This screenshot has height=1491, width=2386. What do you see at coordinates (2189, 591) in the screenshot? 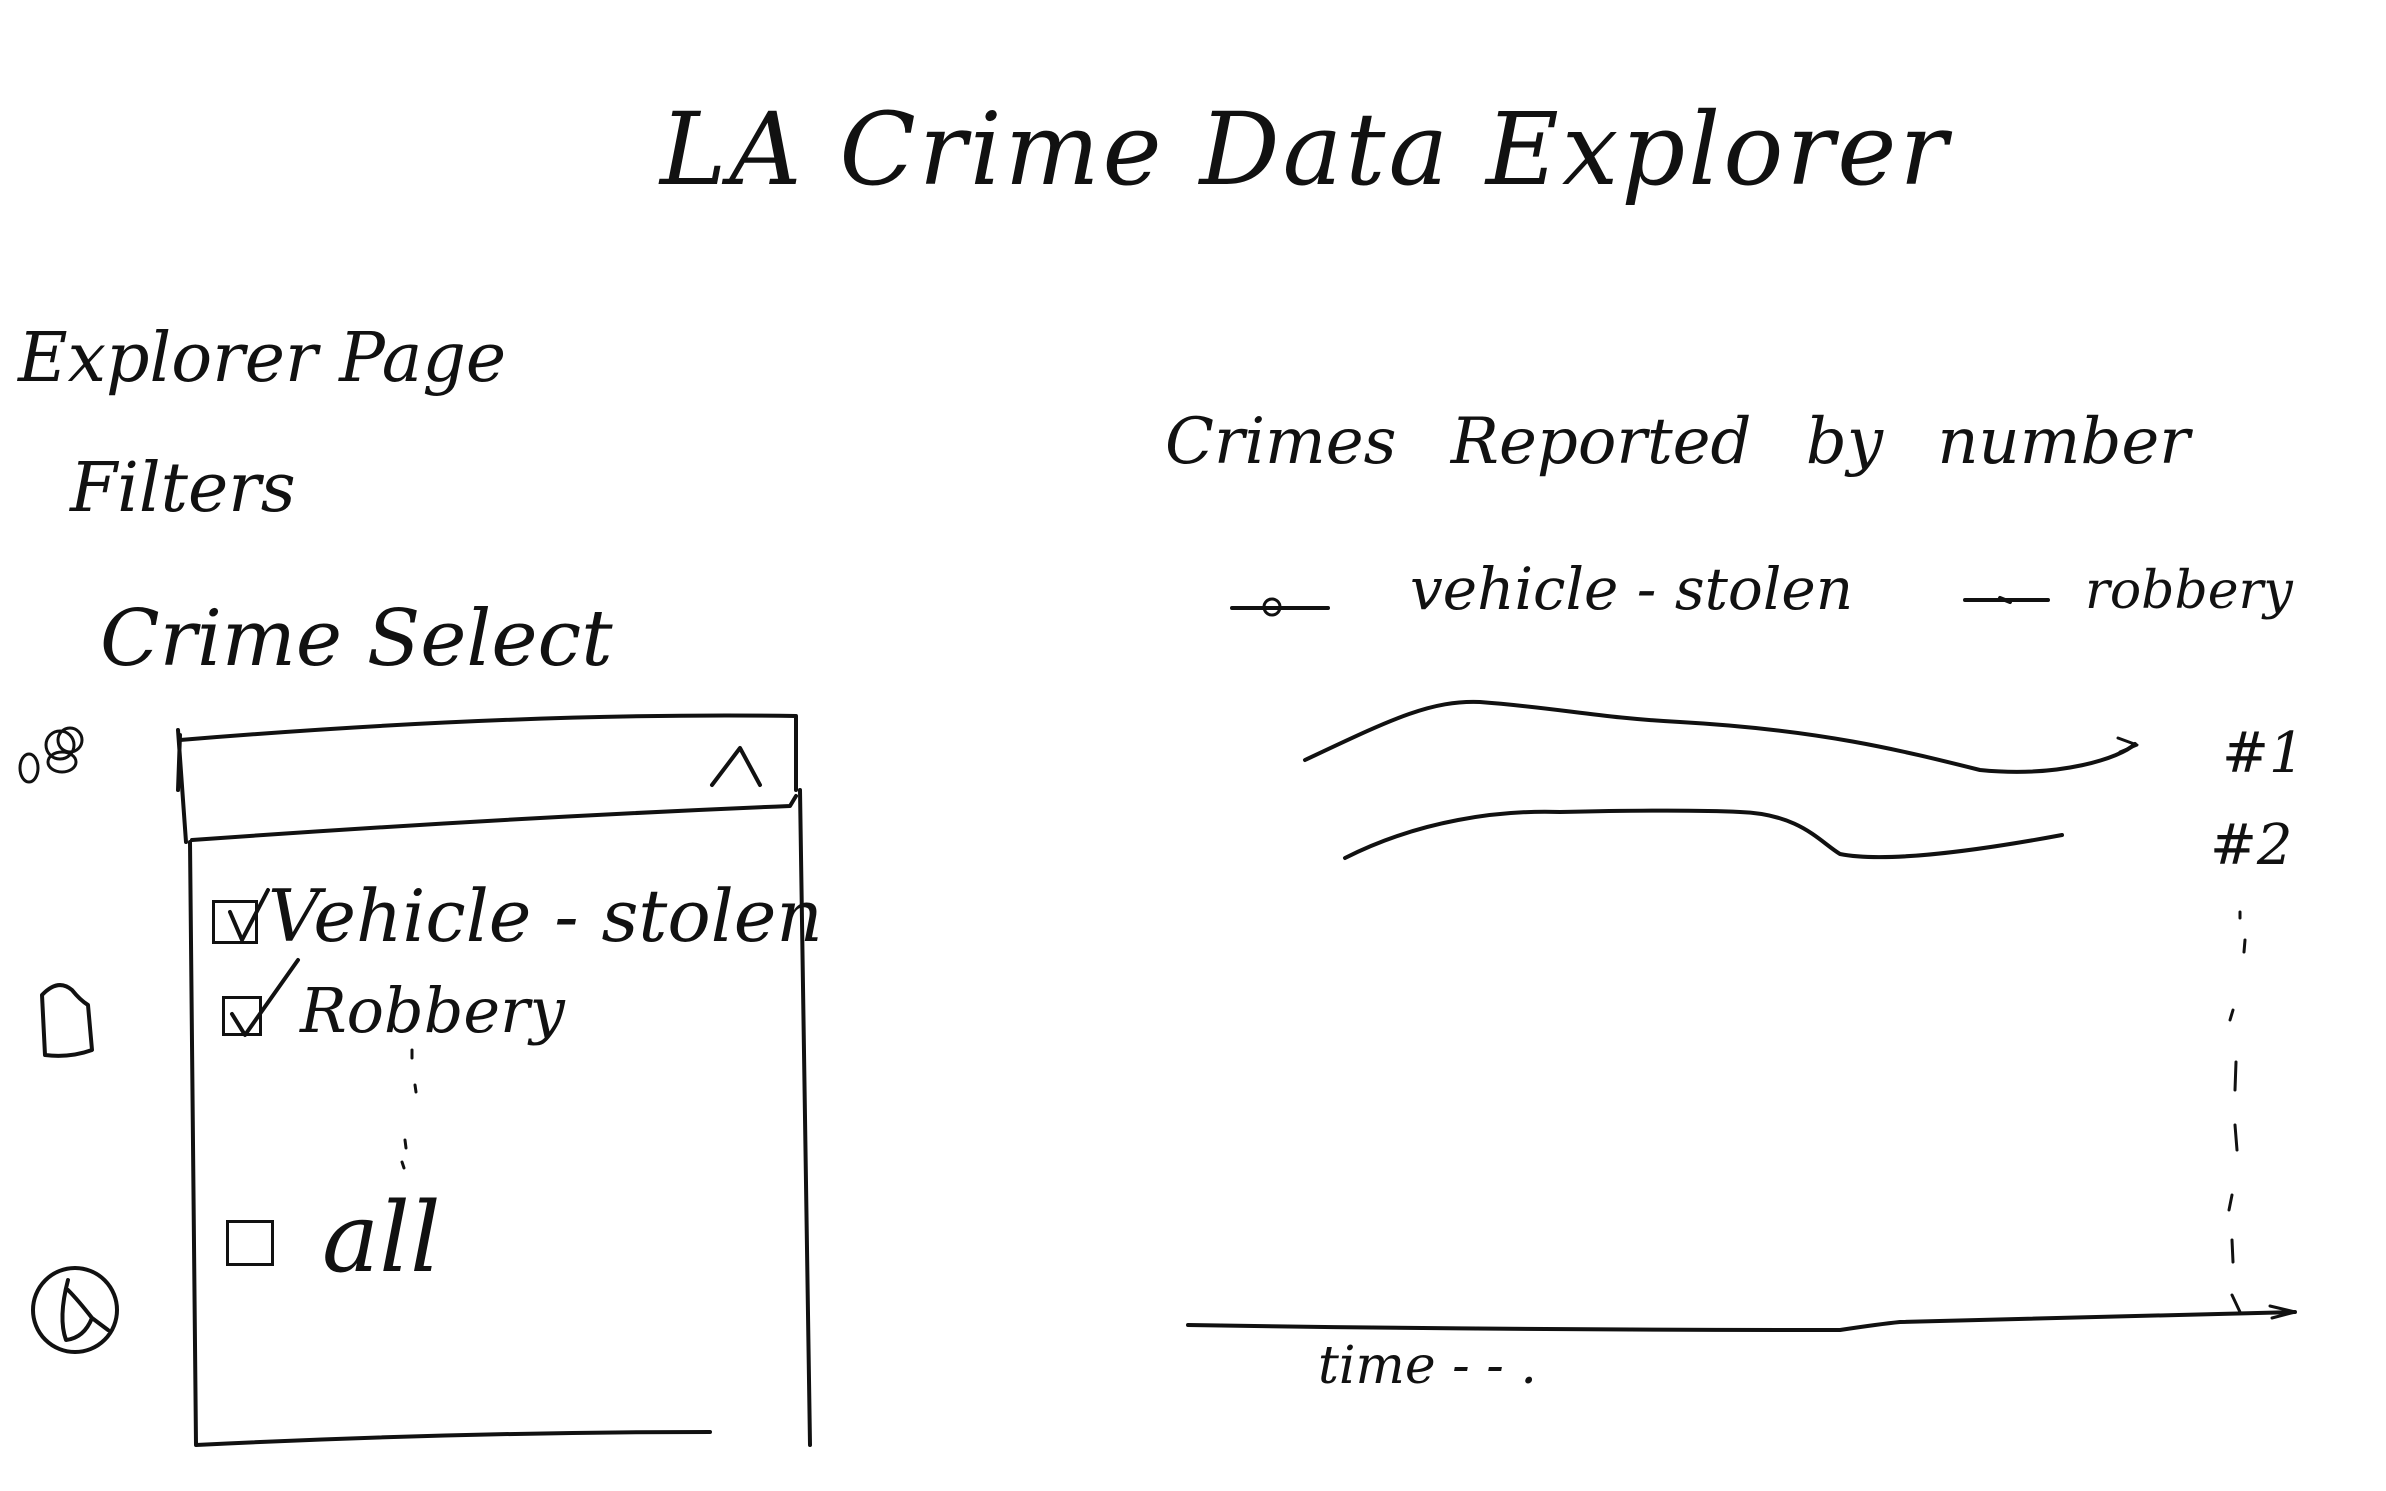
I see `legend-label-robbery: robbery` at bounding box center [2189, 591].